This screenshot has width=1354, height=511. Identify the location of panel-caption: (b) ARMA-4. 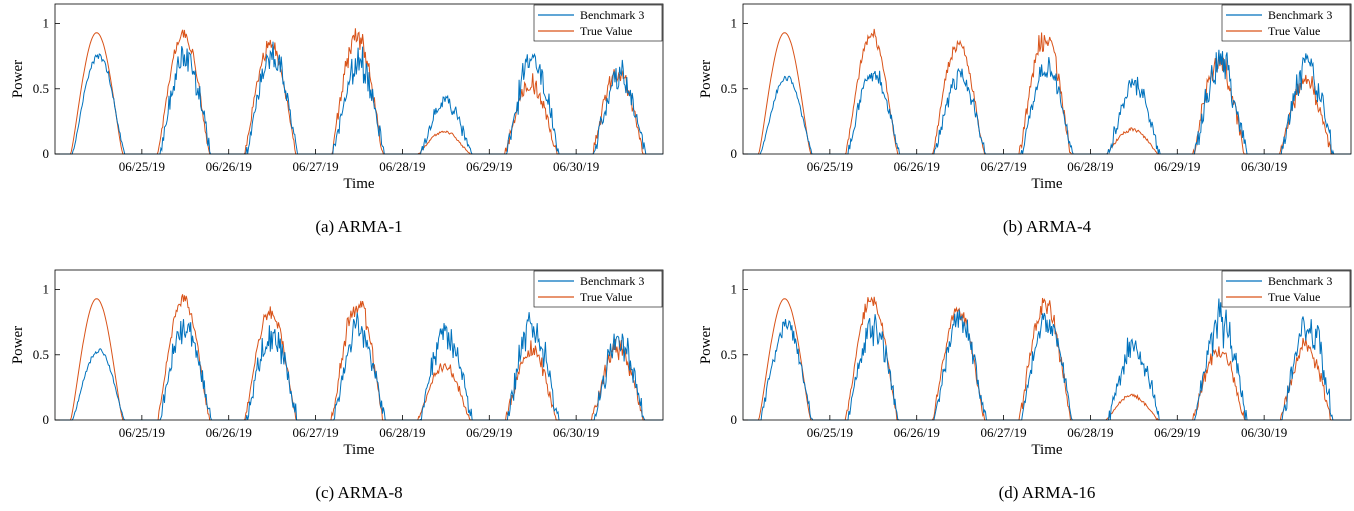
(1047, 226).